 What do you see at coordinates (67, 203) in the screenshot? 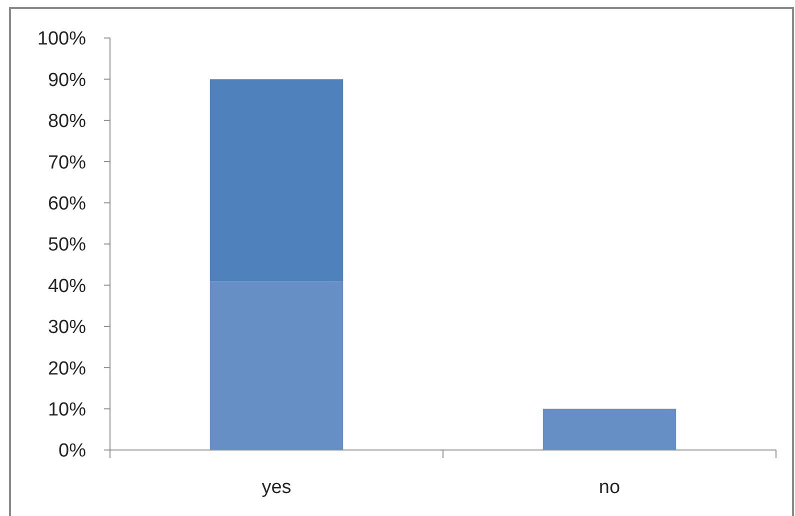
I see `y-tick-label: 60%` at bounding box center [67, 203].